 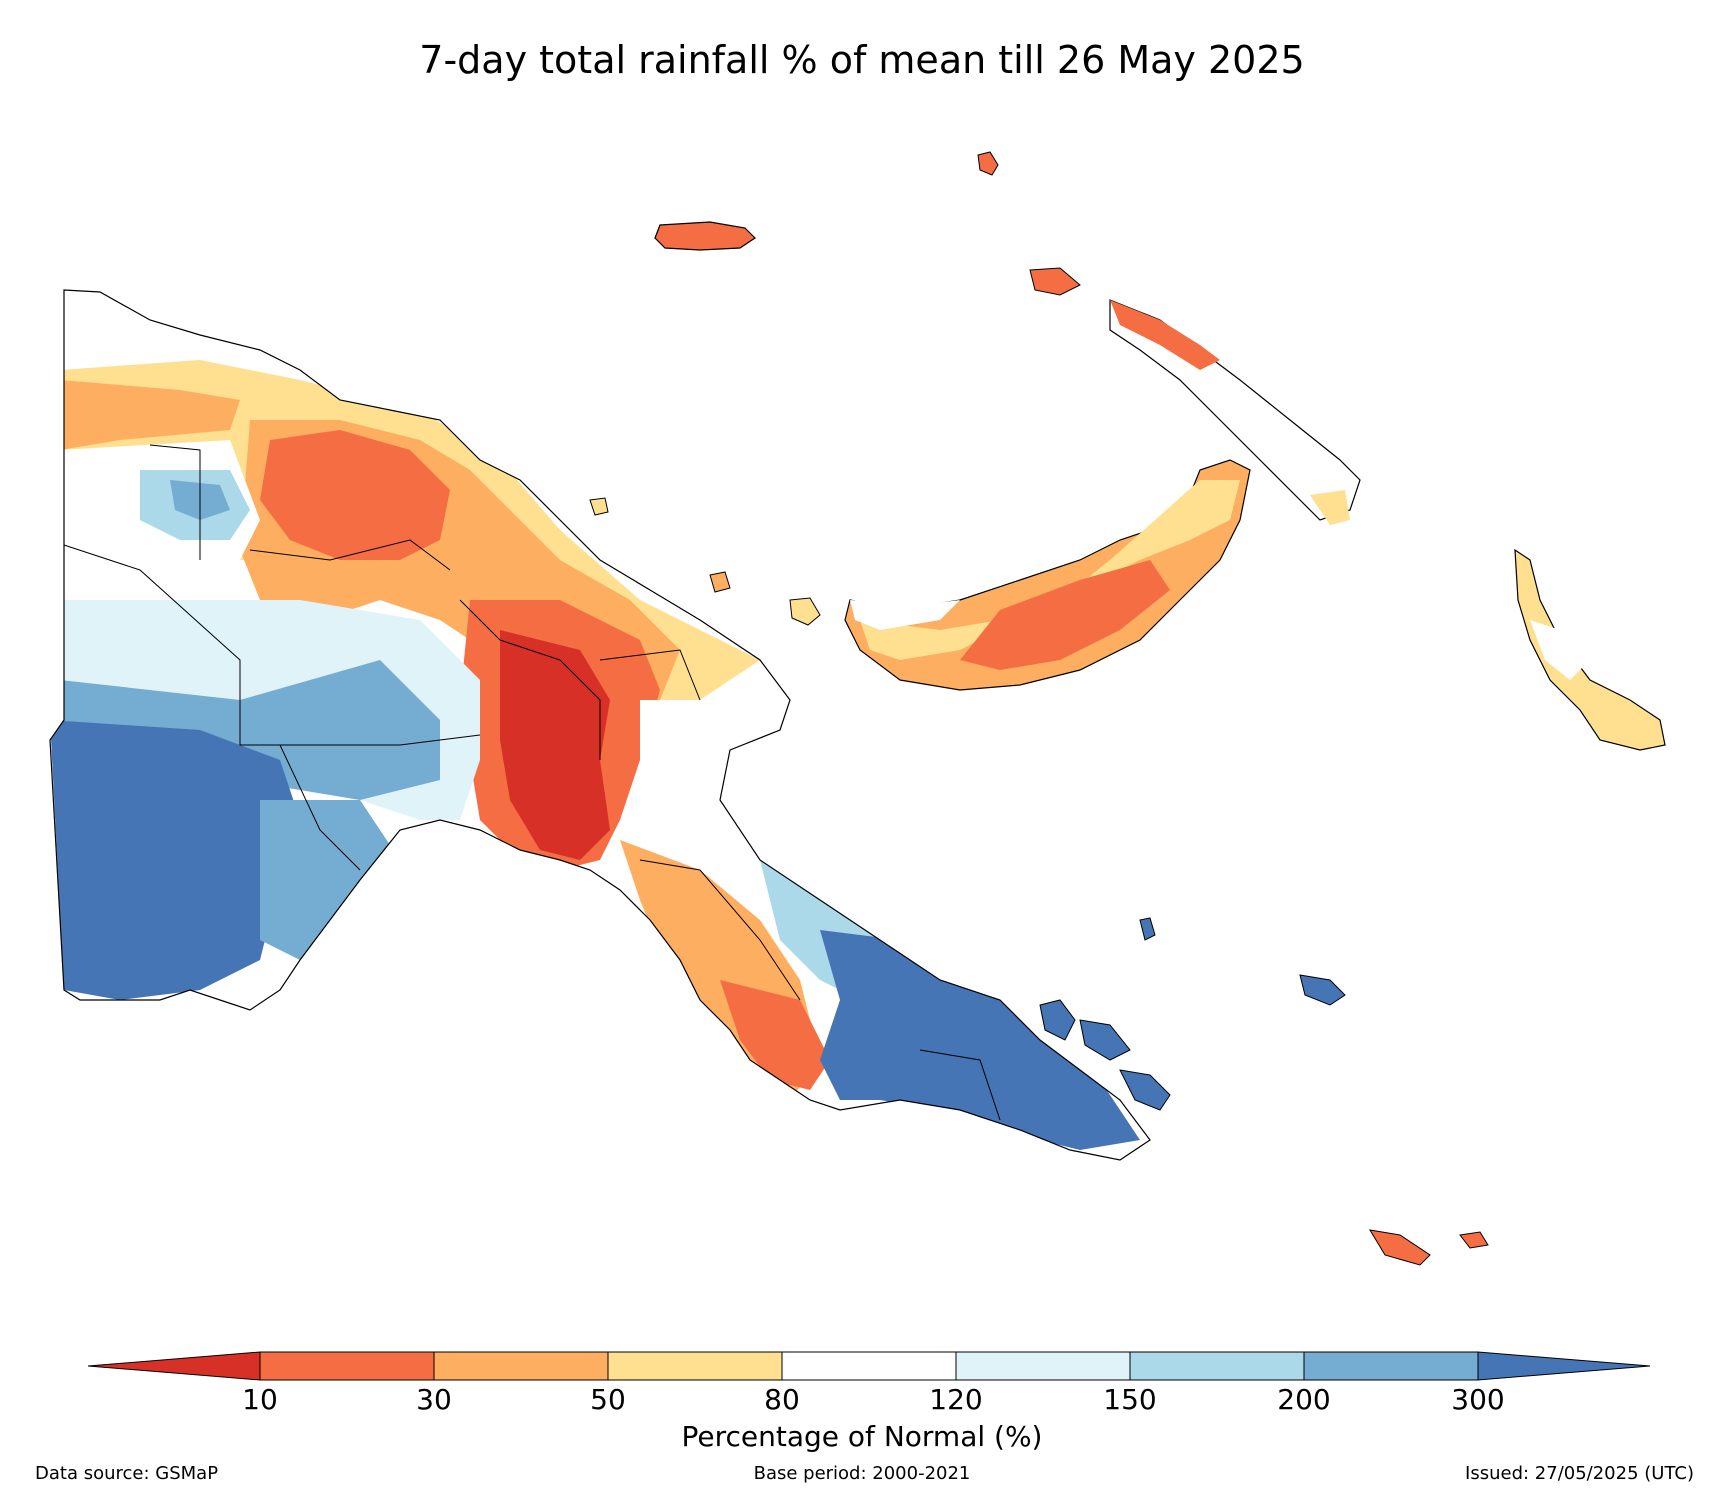 What do you see at coordinates (434, 1399) in the screenshot?
I see `colorbar-tick-label: 30` at bounding box center [434, 1399].